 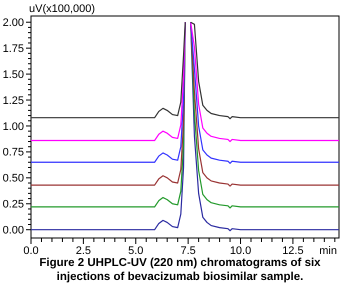 I want to click on y-tick-label: 1.00, so click(x=13, y=126).